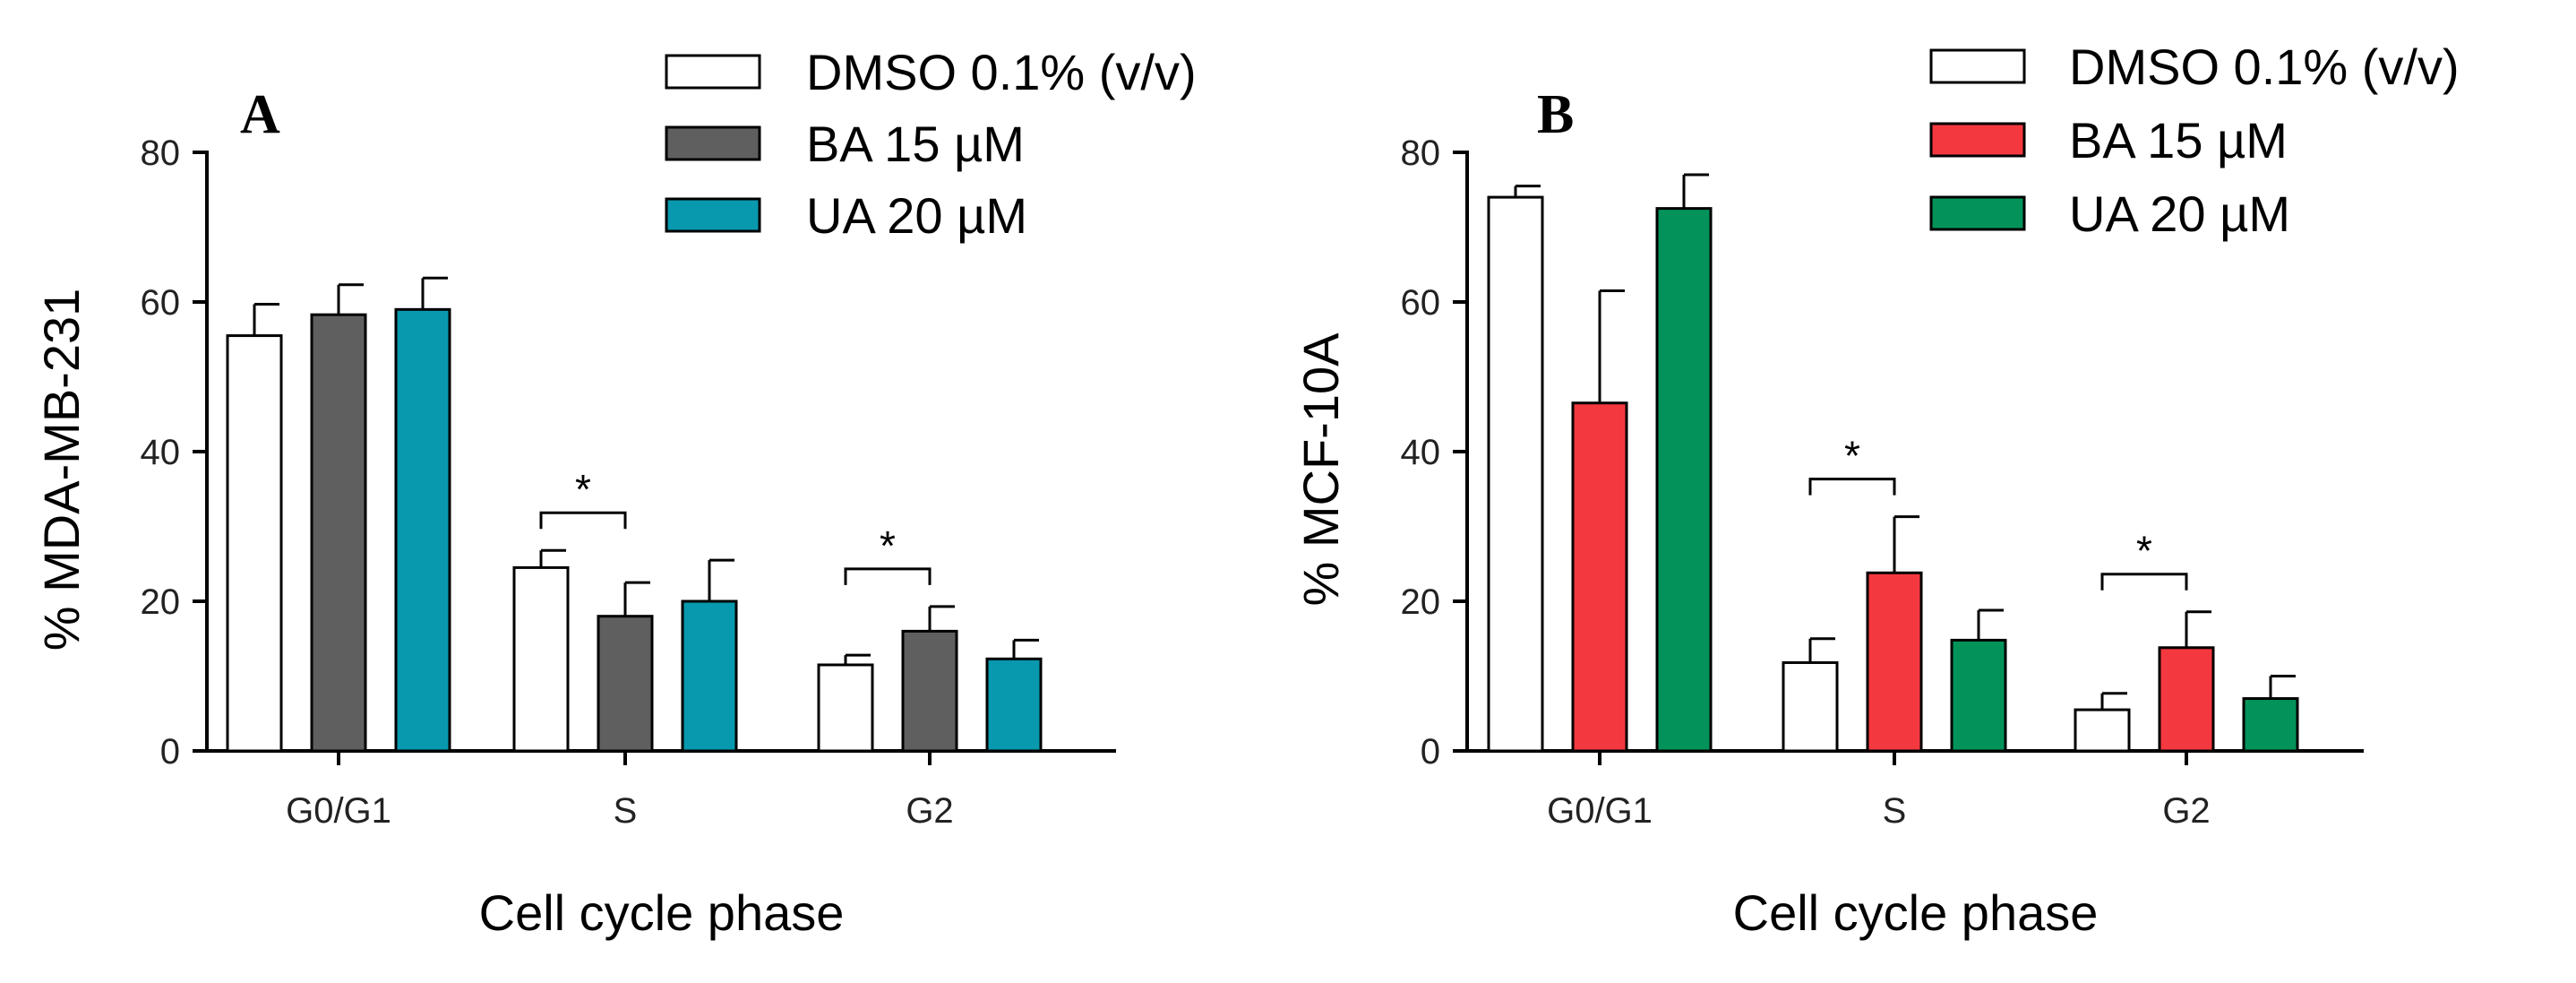 The height and width of the screenshot is (983, 2576). Describe the element at coordinates (61, 470) in the screenshot. I see `y-axis-title: % MDA-MB-231` at that location.